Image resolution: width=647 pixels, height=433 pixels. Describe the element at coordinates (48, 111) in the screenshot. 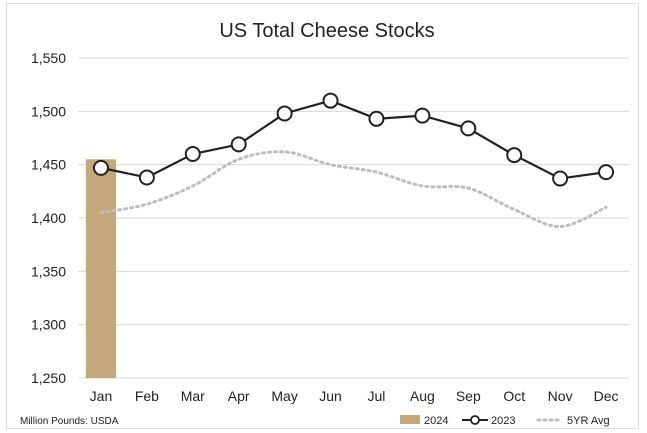

I see `y-tick-label: 1,500` at that location.